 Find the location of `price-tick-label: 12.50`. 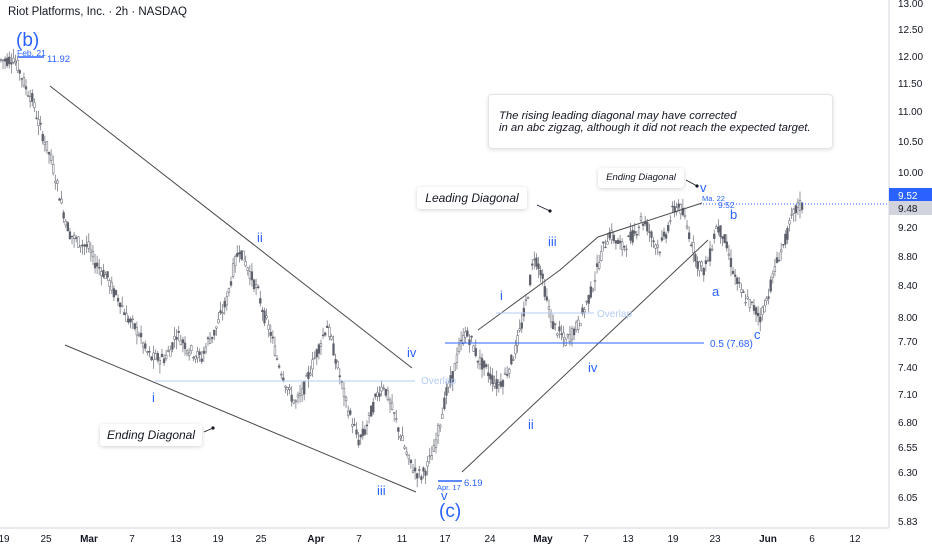

price-tick-label: 12.50 is located at coordinates (910, 30).